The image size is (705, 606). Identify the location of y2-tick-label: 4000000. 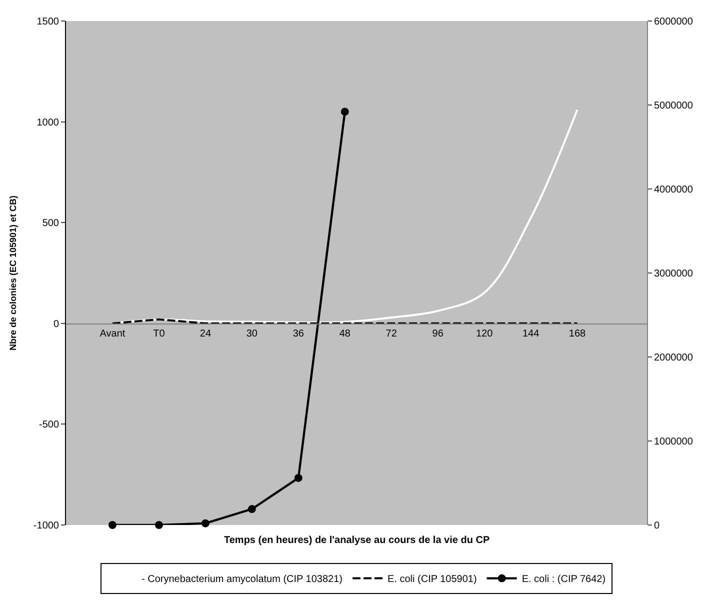
(674, 190).